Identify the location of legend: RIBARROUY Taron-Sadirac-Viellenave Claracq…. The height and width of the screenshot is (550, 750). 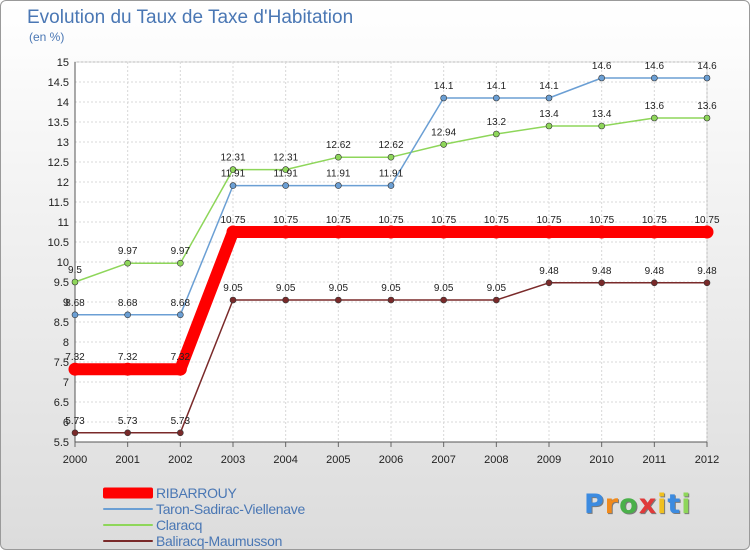
(233, 517).